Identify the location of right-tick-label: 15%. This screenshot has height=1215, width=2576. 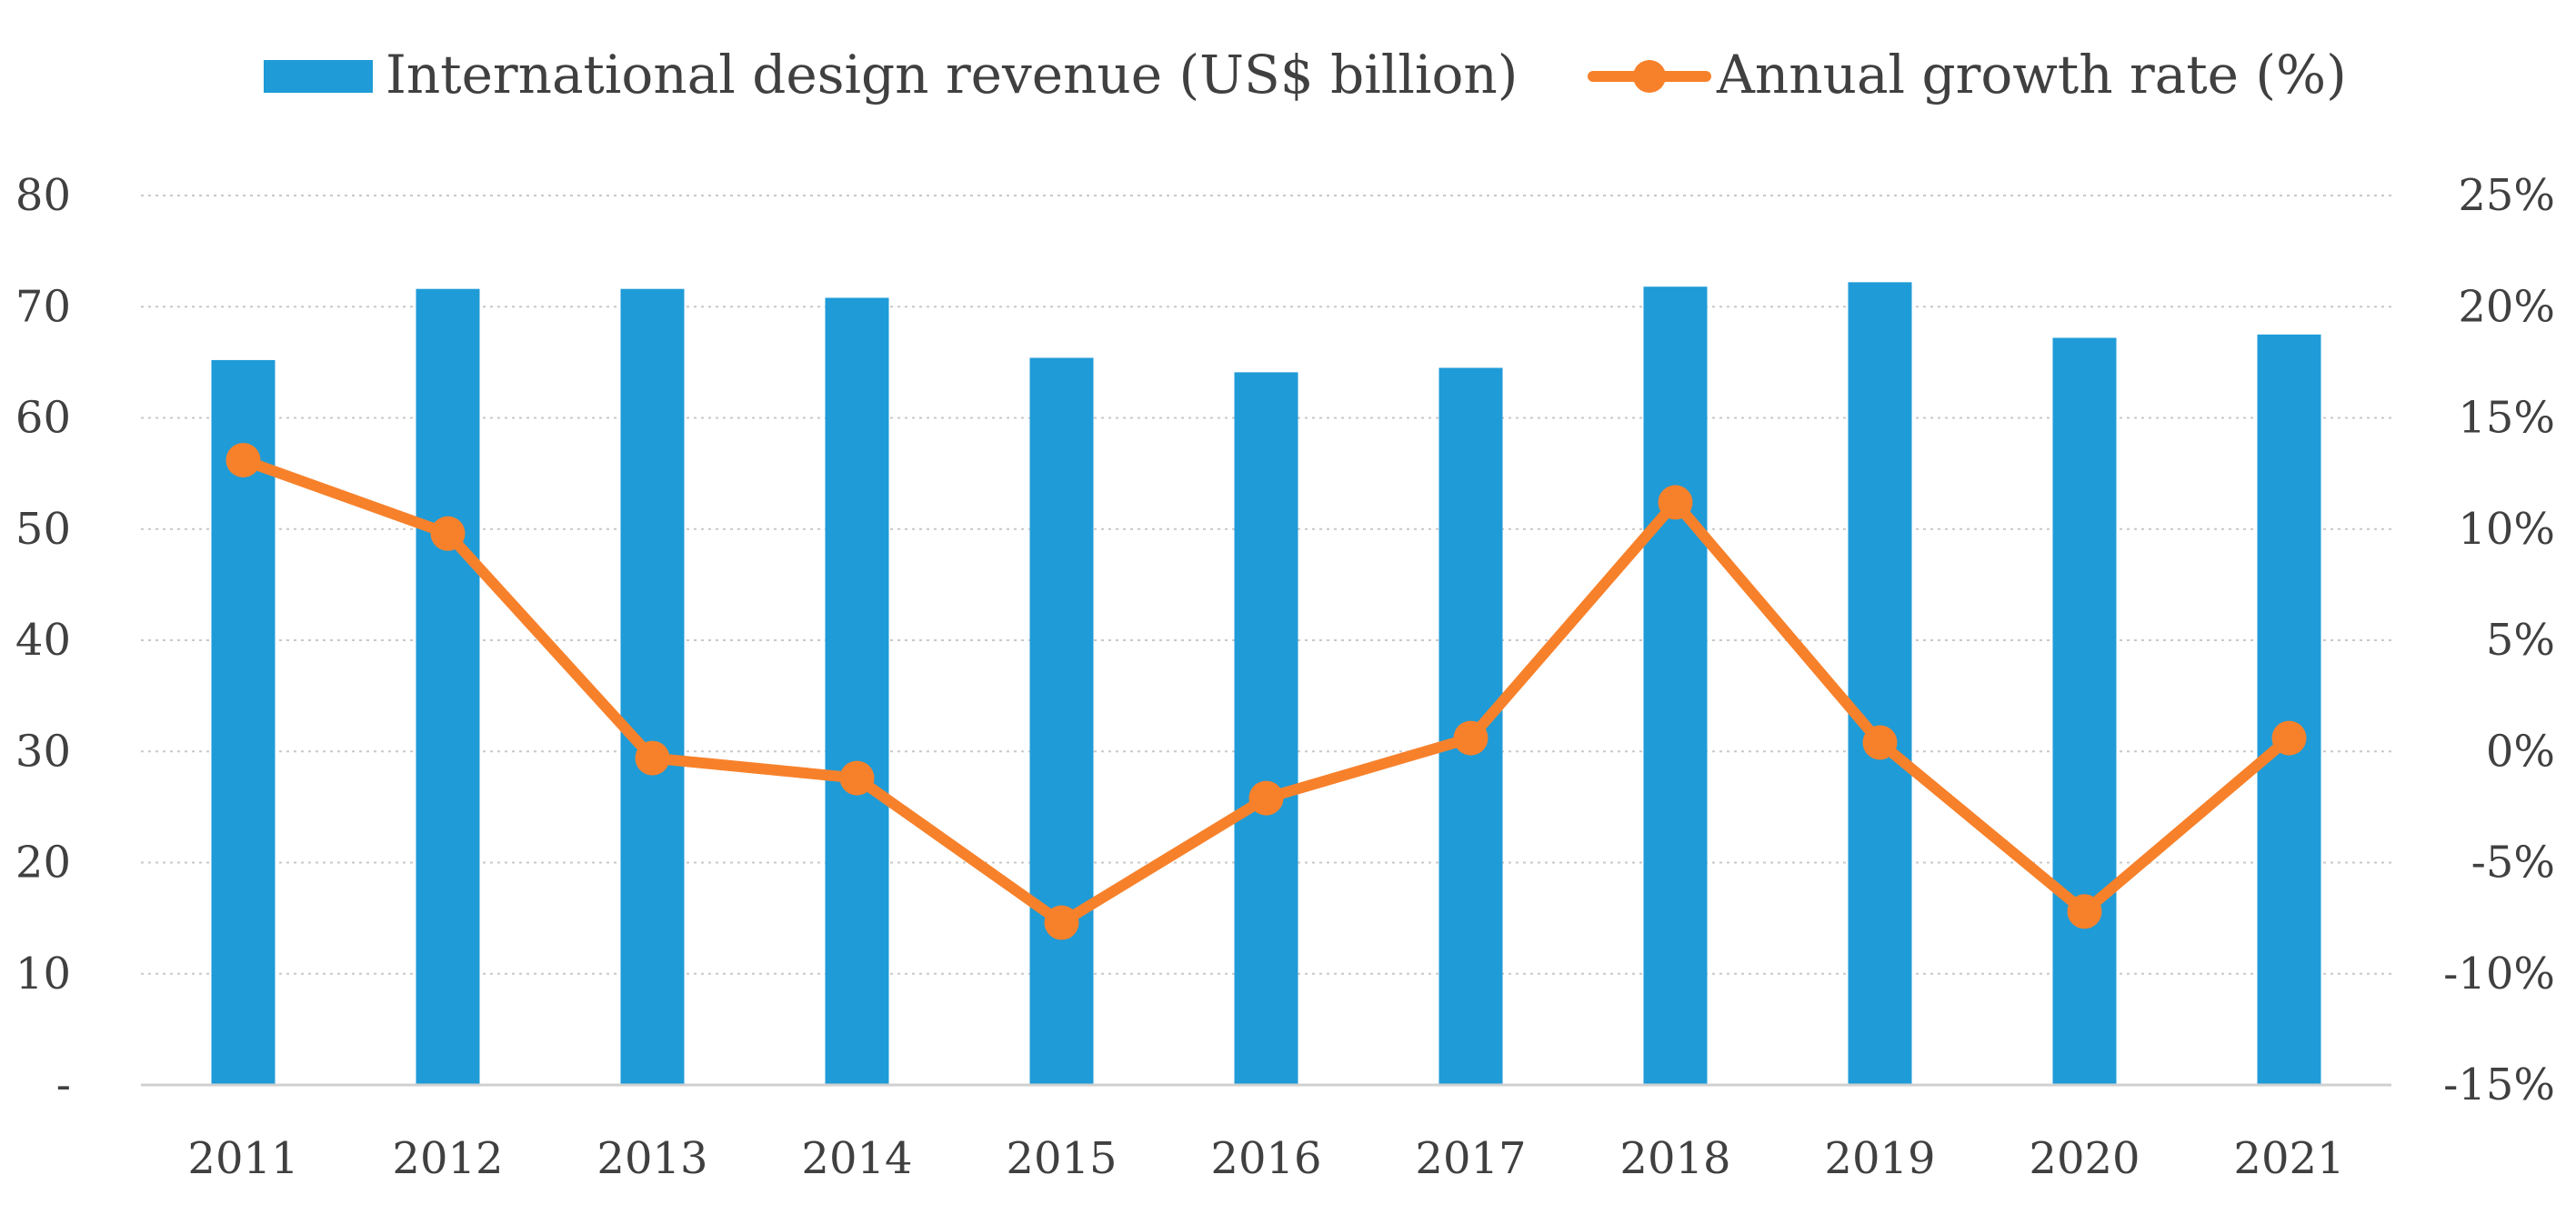
(2506, 418).